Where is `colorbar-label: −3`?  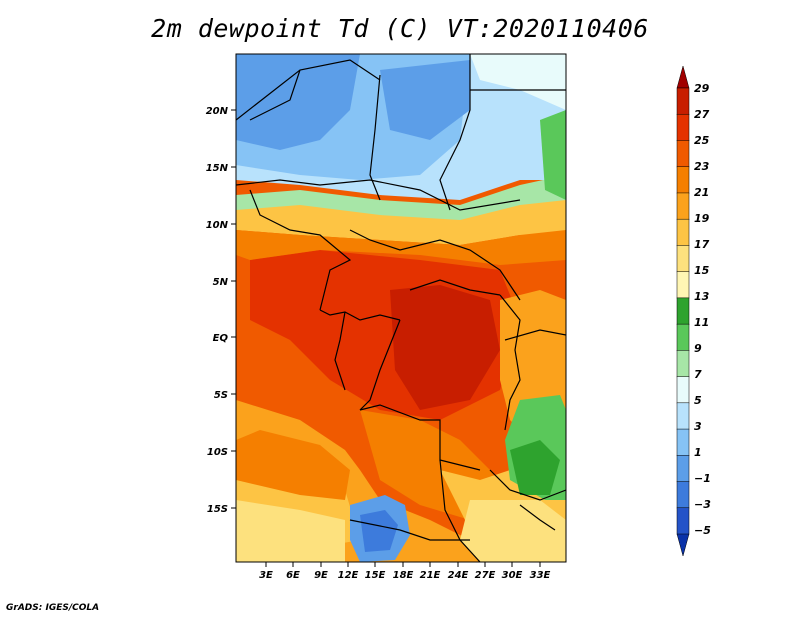
colorbar-label: −3 is located at coordinates (702, 504).